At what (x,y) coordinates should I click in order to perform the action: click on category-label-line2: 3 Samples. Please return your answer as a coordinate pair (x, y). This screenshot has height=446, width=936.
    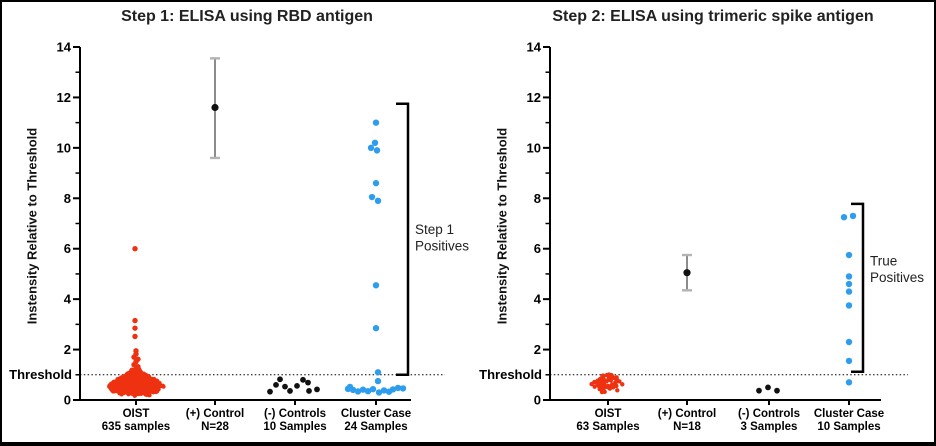
    Looking at the image, I should click on (769, 427).